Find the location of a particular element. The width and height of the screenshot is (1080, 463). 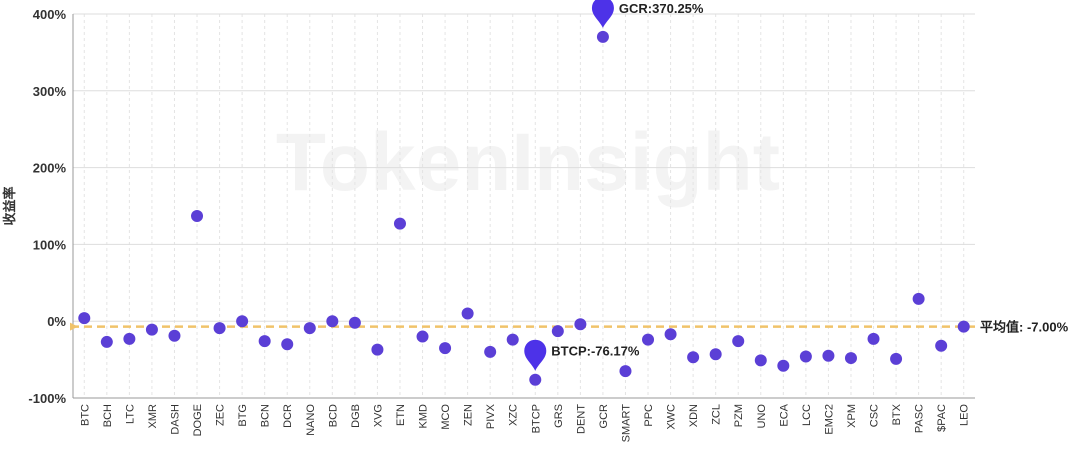

x-tick-label: $PAC is located at coordinates (942, 418).